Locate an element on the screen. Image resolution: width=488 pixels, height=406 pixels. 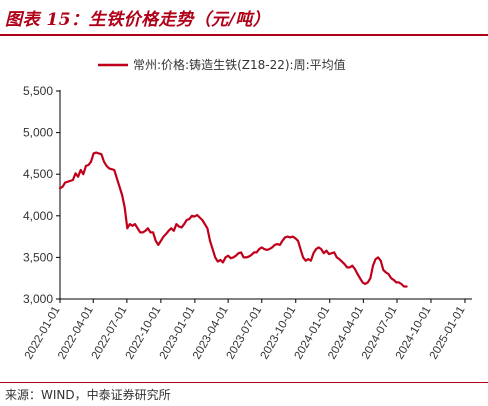
source-divider is located at coordinates (244, 382).